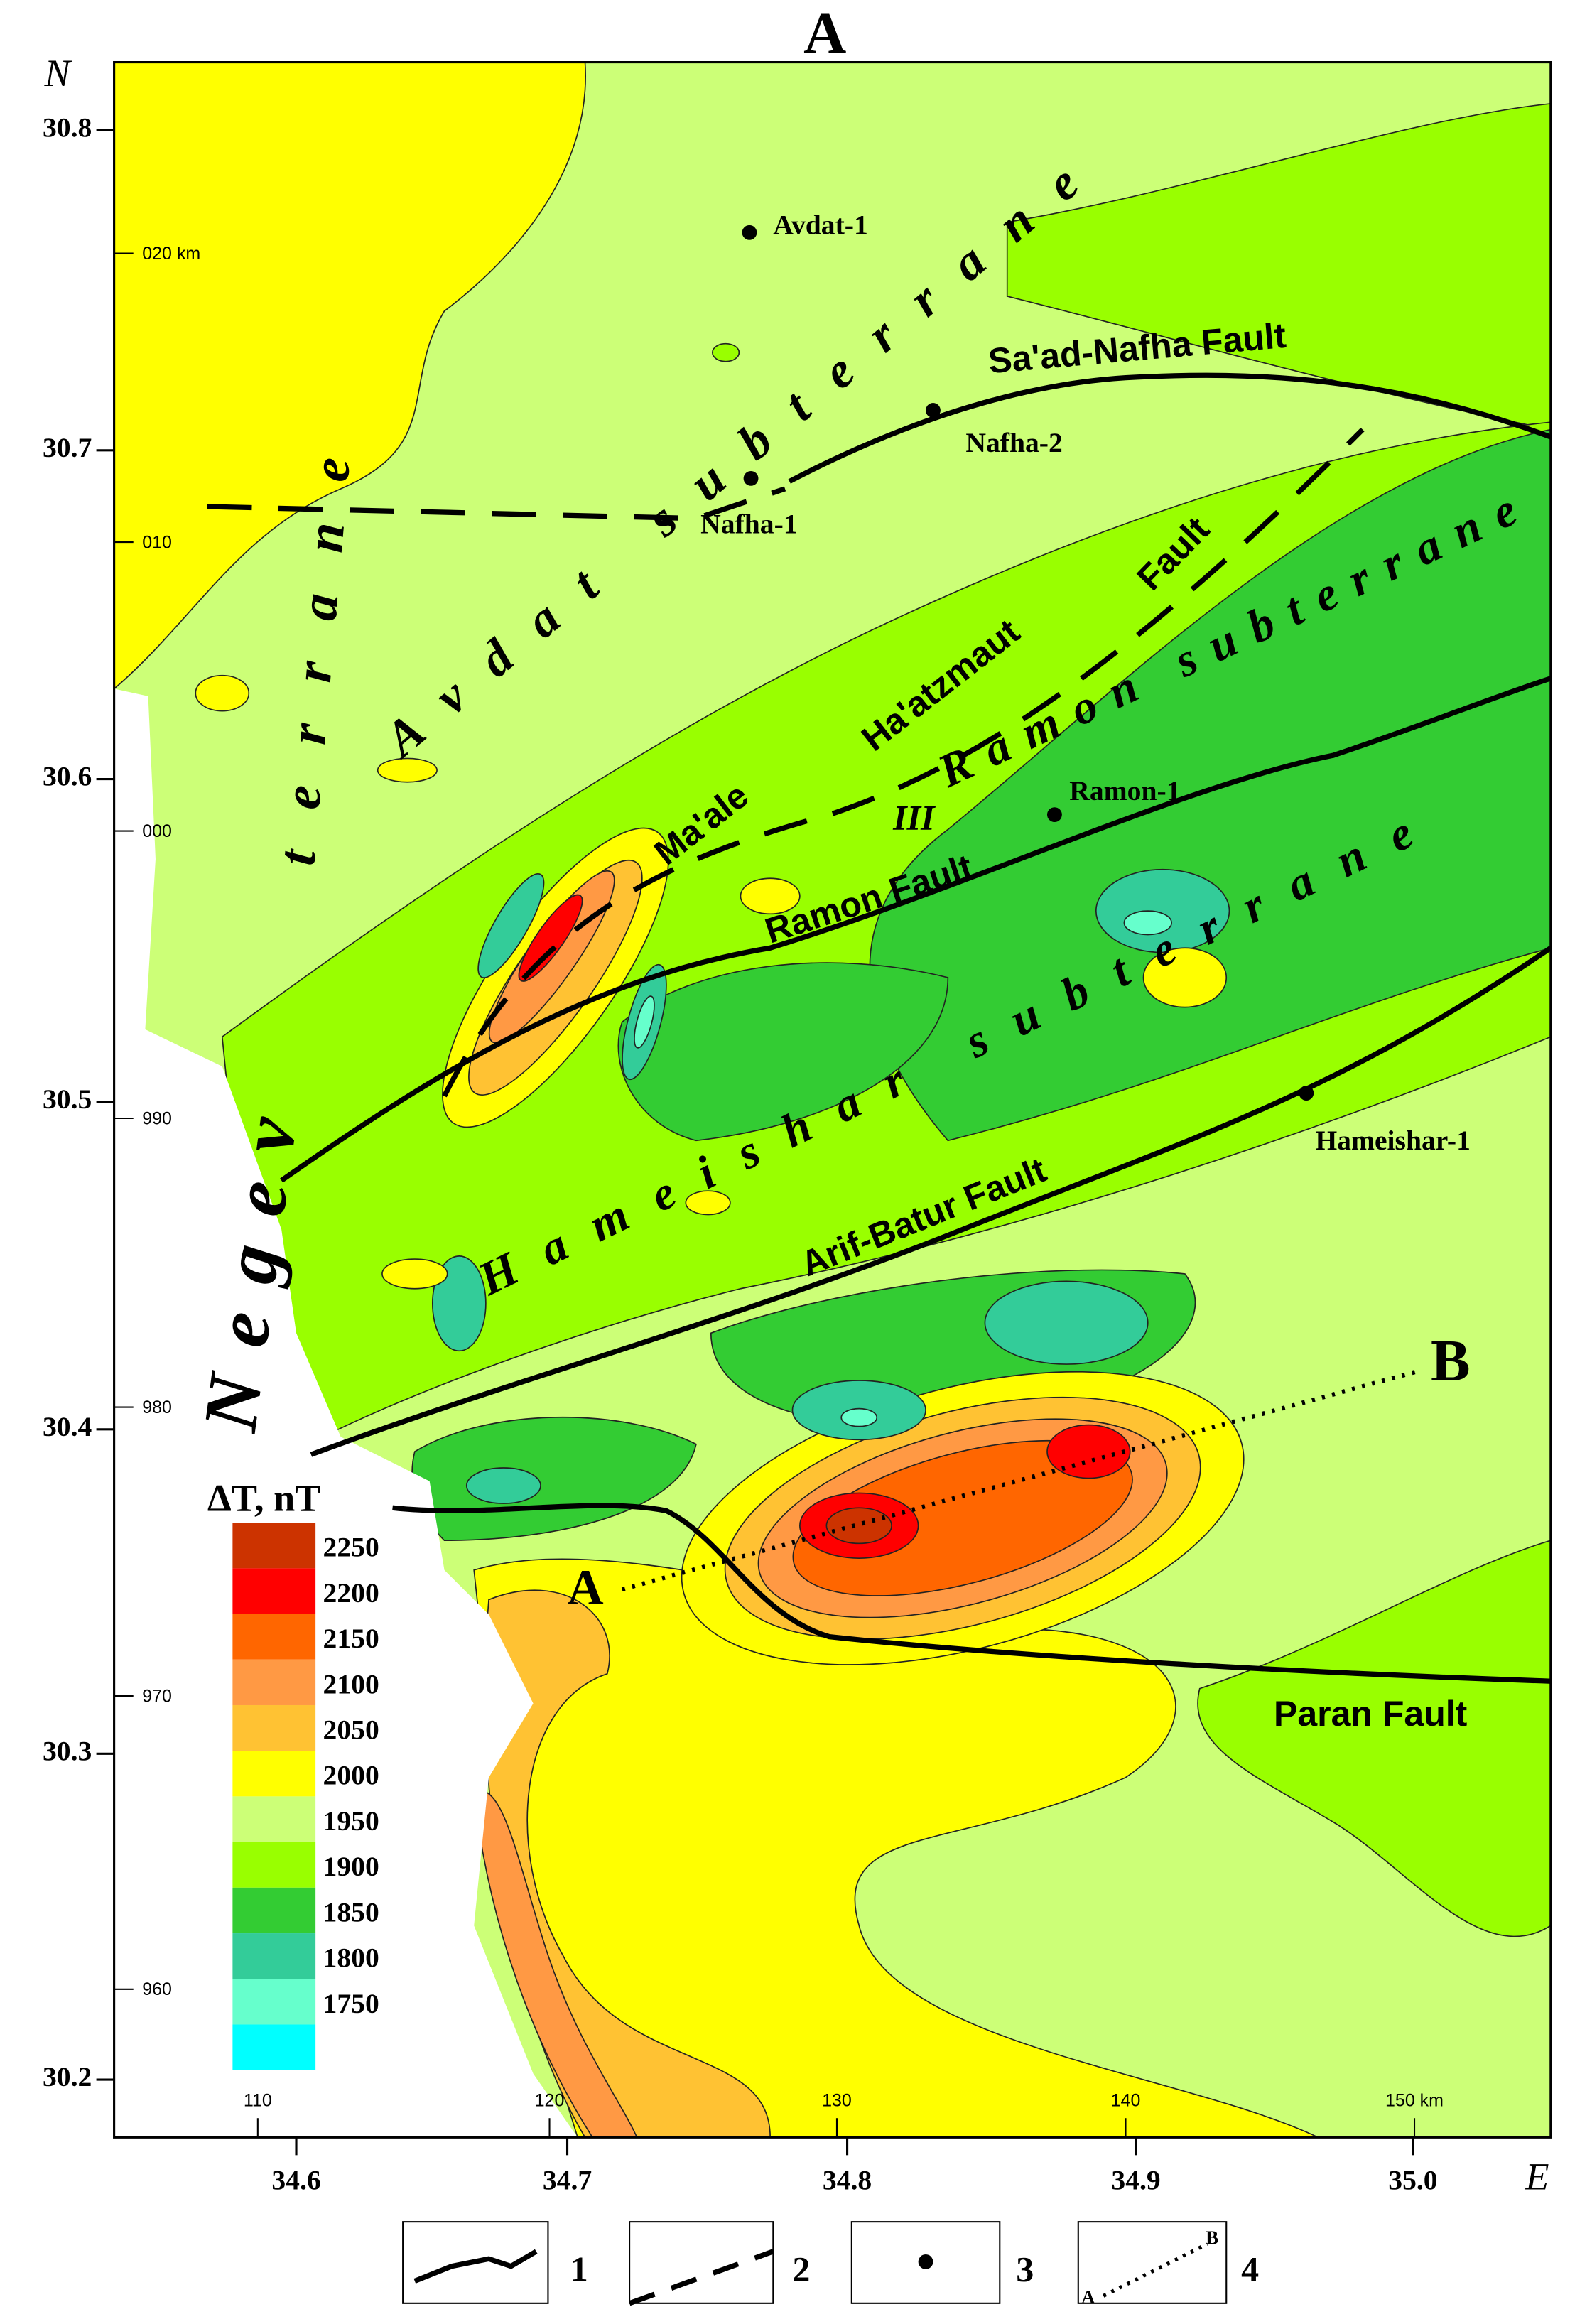  I want to click on lon-label: 35.0, so click(1412, 2179).